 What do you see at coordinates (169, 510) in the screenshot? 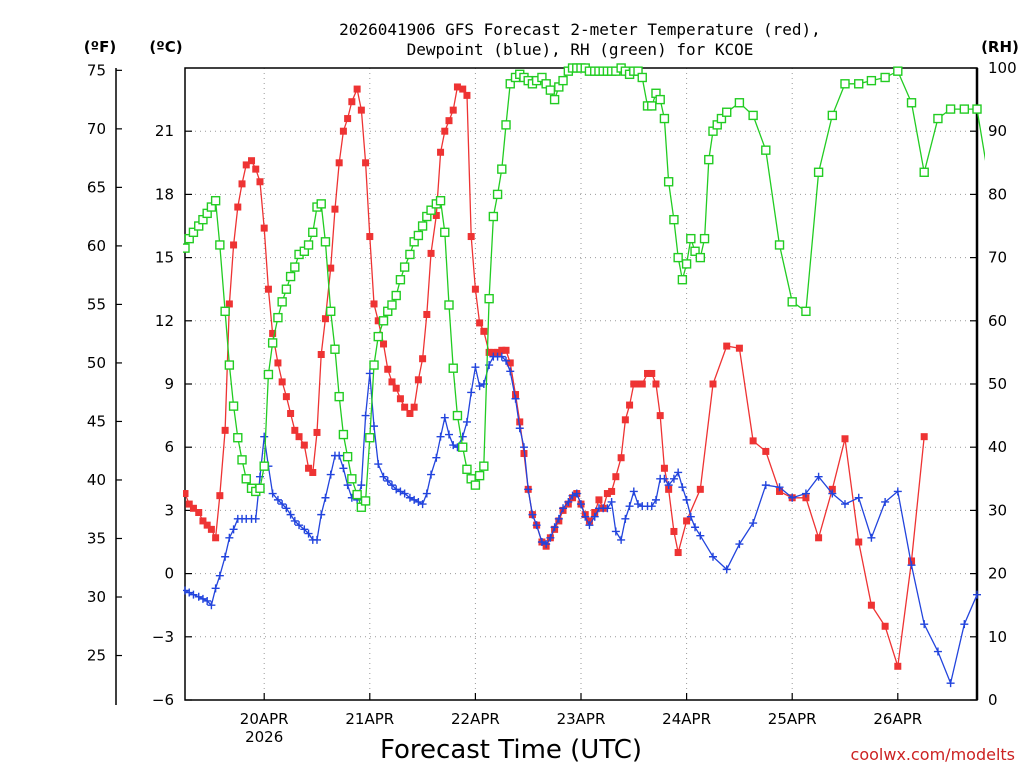
I see `celsius-tick-label: 3` at bounding box center [169, 510].